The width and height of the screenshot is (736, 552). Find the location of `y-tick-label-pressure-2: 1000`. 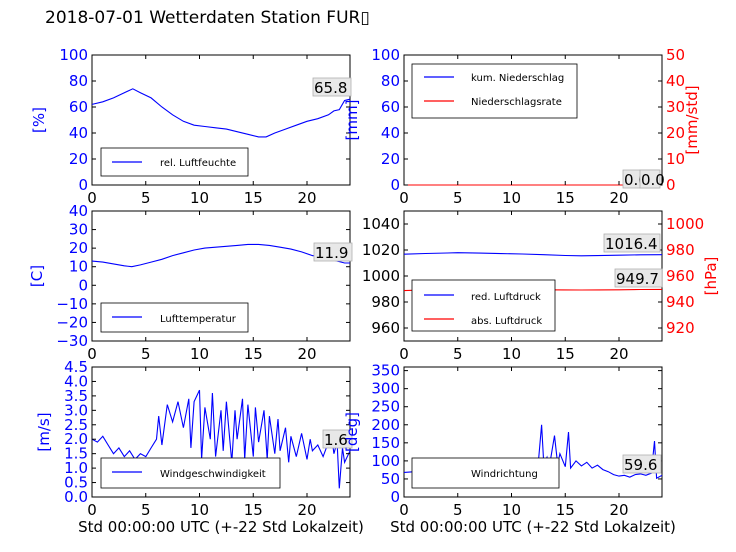

y-tick-label-pressure-2: 1000 is located at coordinates (381, 276).